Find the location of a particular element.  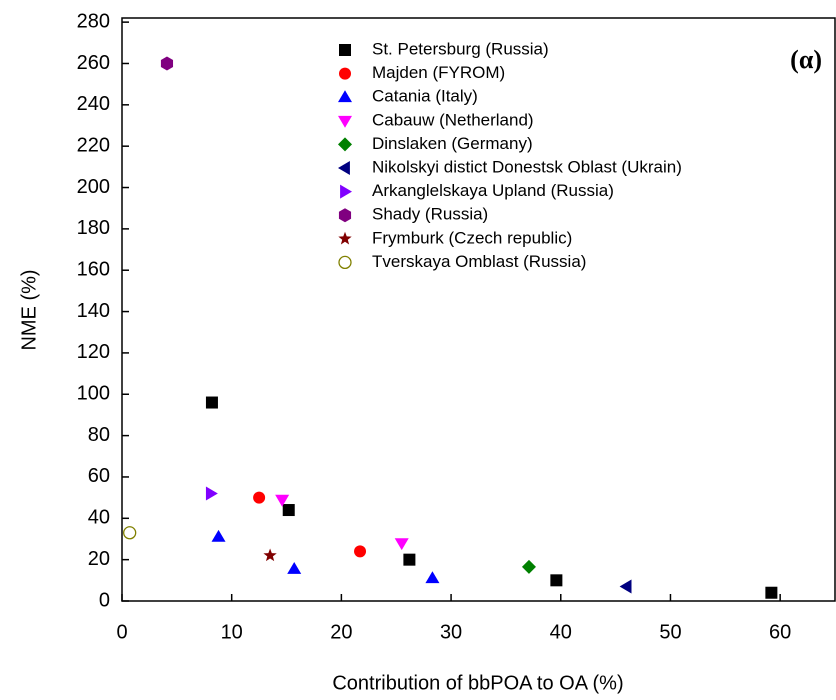

y-tick-label: 200 is located at coordinates (93, 187).